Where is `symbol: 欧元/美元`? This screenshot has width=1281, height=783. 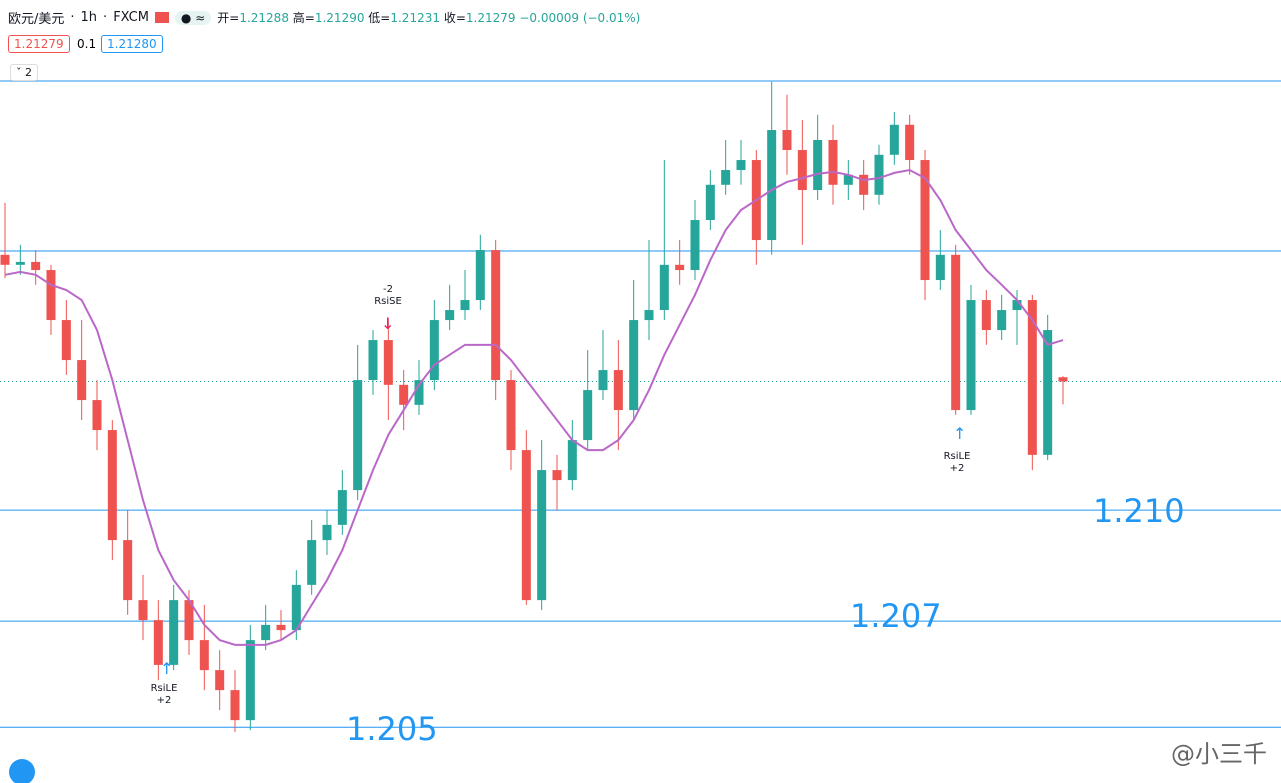
symbol: 欧元/美元 is located at coordinates (36, 19).